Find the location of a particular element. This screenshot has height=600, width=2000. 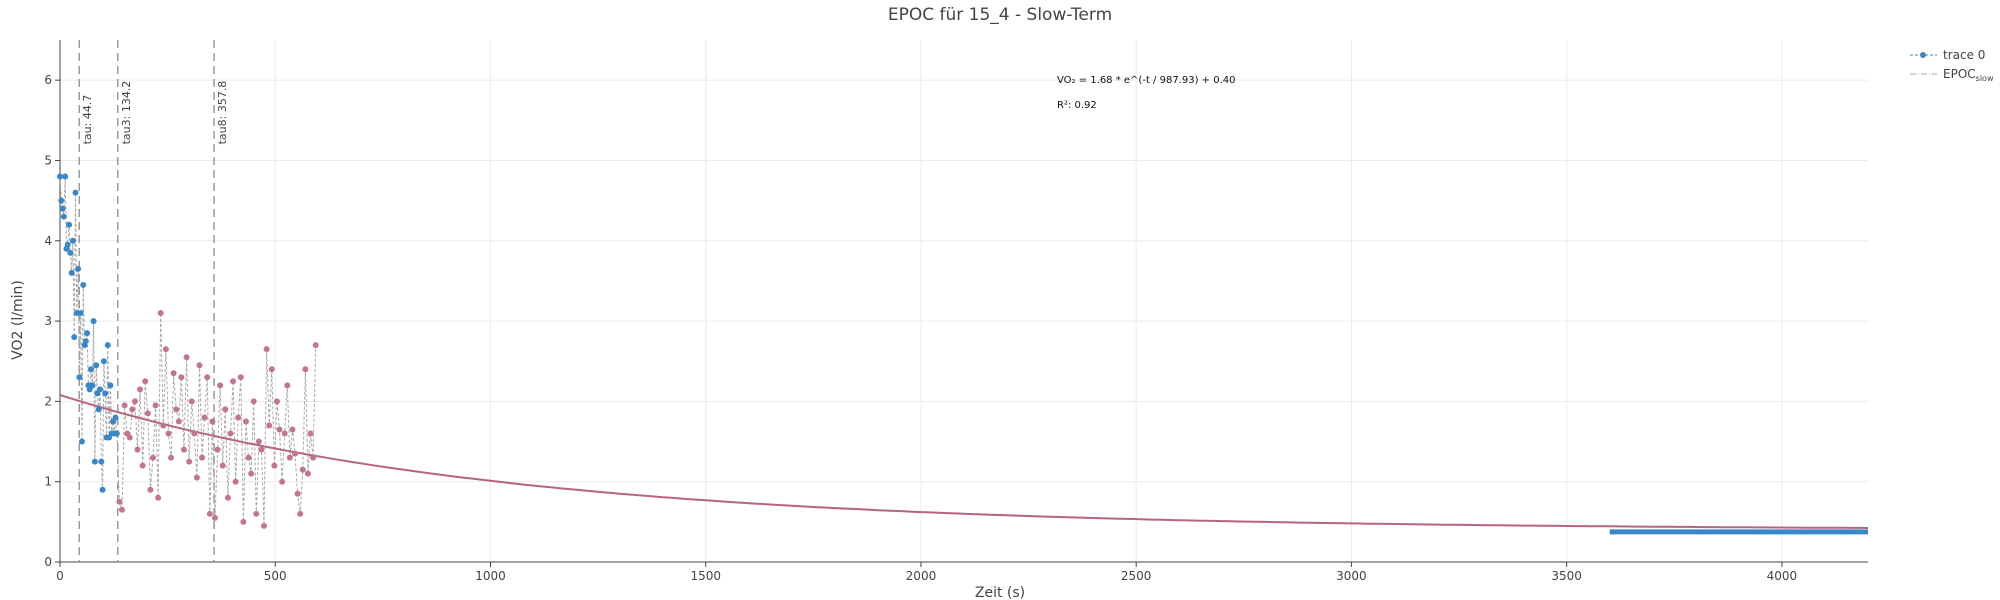

y-tick-label: 5 is located at coordinates (48, 160).